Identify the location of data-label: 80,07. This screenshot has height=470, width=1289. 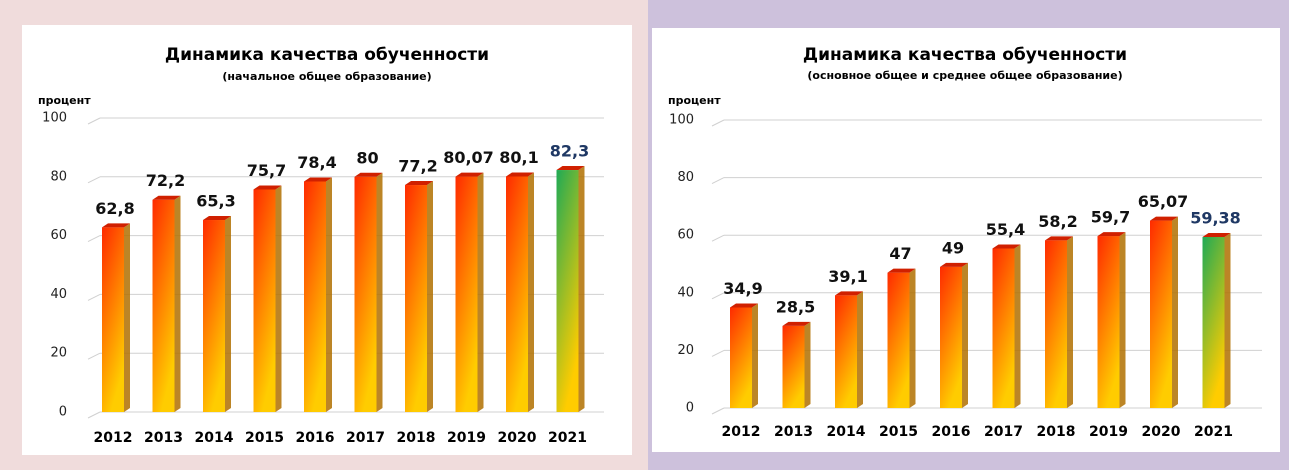
(468, 157).